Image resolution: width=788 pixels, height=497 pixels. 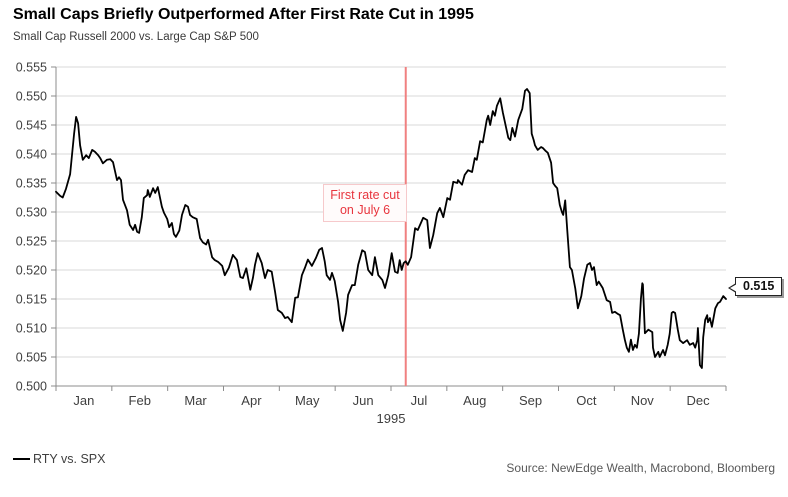 I want to click on y-axis-label: 0.500, so click(x=31, y=387).